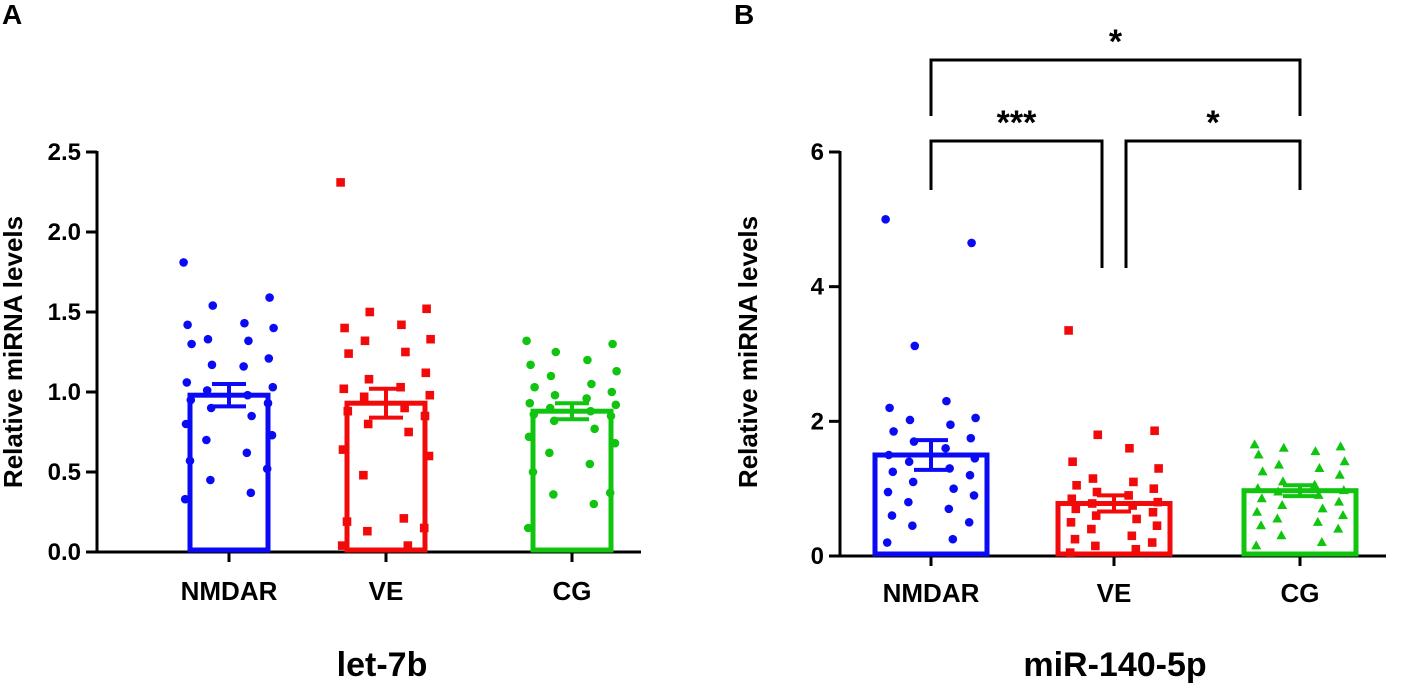 The width and height of the screenshot is (1418, 696). What do you see at coordinates (64, 472) in the screenshot?
I see `y-tick-label: 0.5` at bounding box center [64, 472].